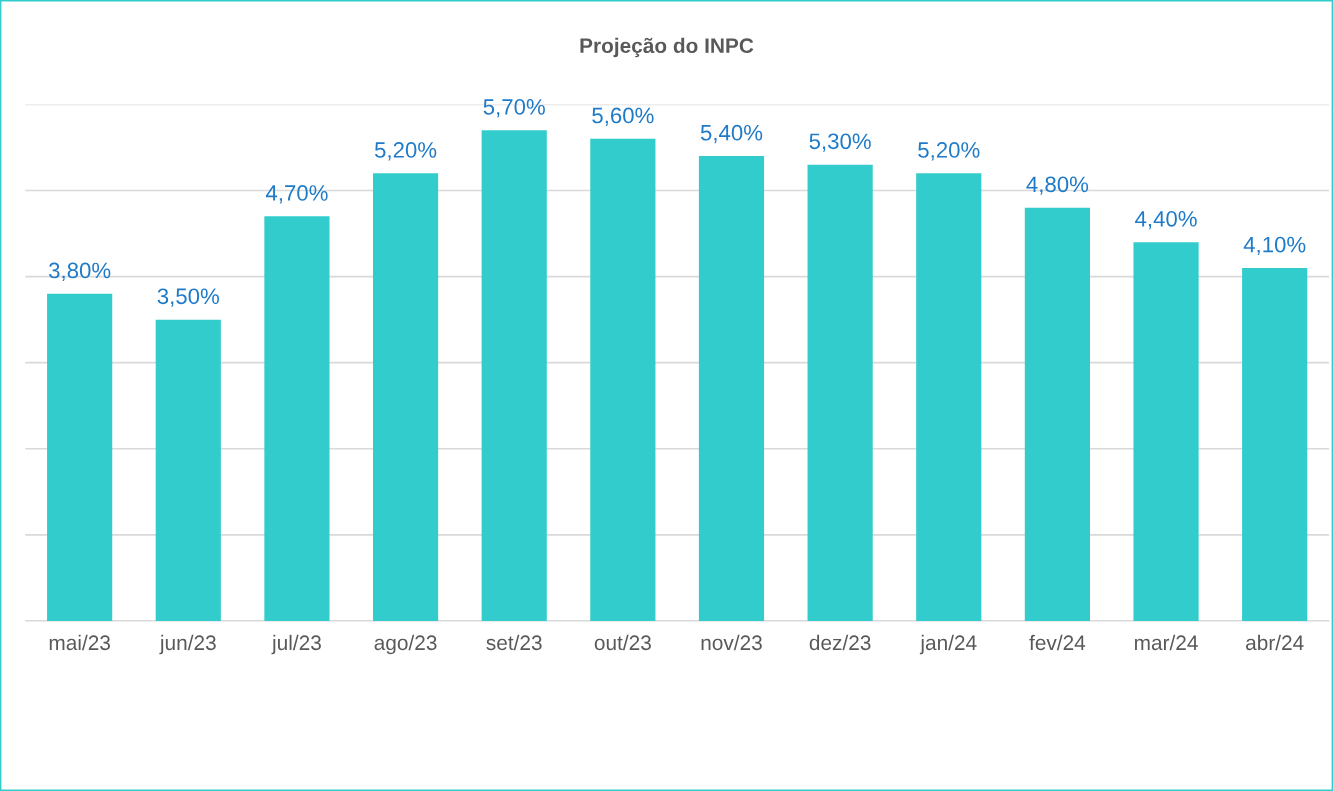 The image size is (1333, 791). Describe the element at coordinates (514, 108) in the screenshot. I see `data-label: 5,70%` at that location.